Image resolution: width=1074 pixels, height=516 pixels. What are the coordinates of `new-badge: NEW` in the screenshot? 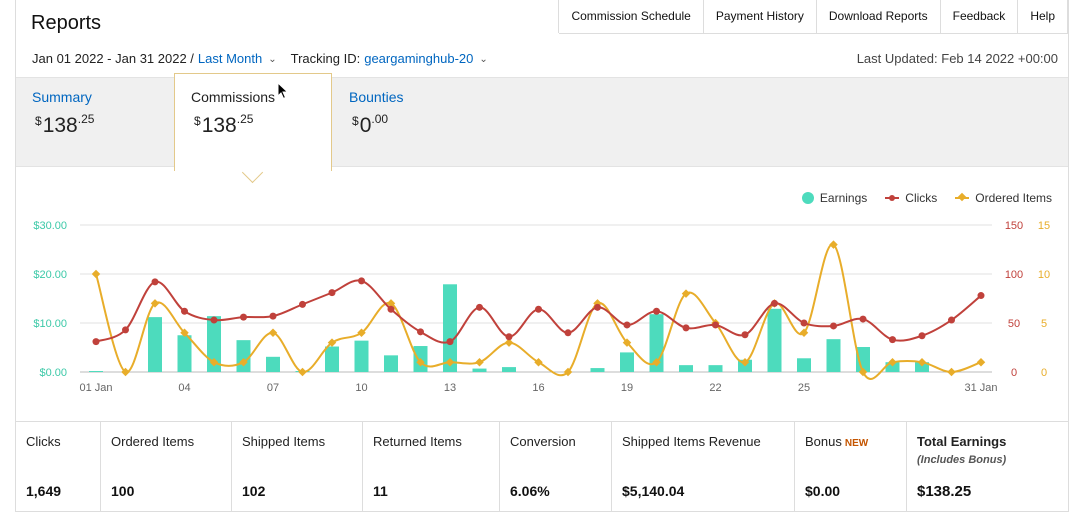 It's located at (856, 443).